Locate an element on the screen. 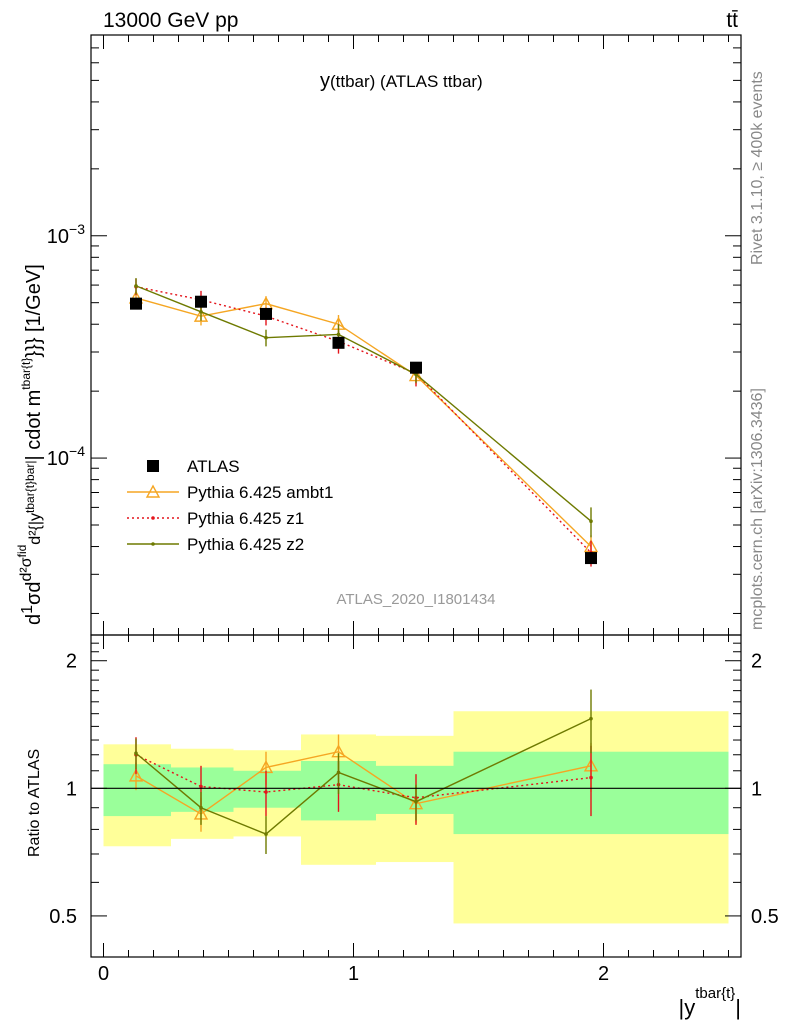 The width and height of the screenshot is (786, 1024). legend-label: Pythia 6.425 ambt1 is located at coordinates (260, 492).